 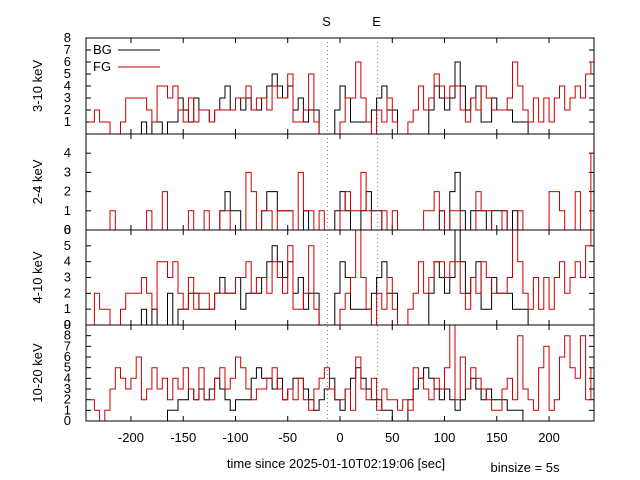 What do you see at coordinates (102, 49) in the screenshot?
I see `legend-label-bg: BG` at bounding box center [102, 49].